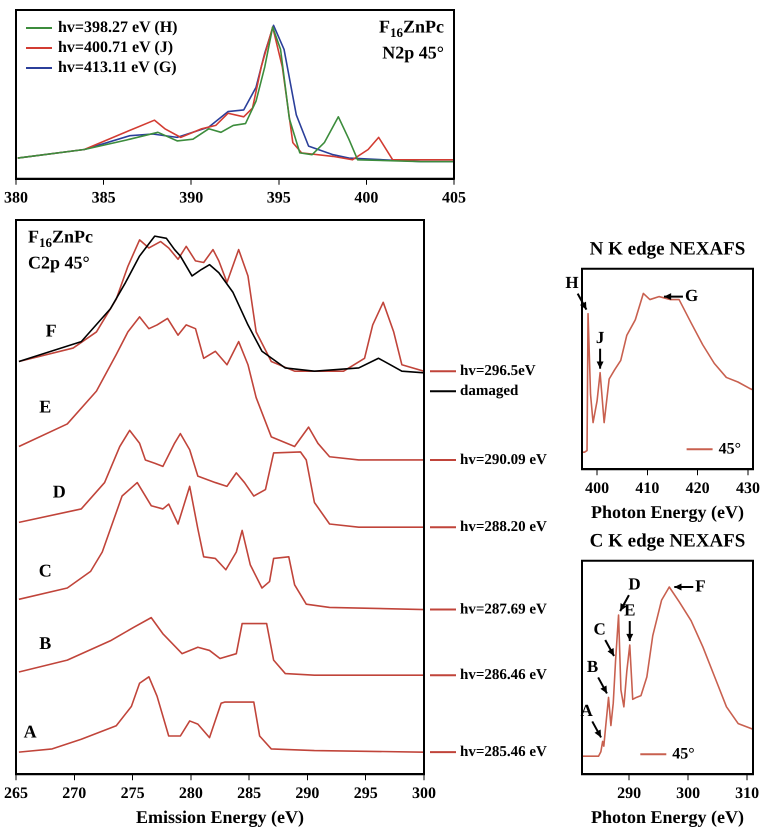 The image size is (765, 833). I want to click on x-tick-label: 270, so click(74, 793).